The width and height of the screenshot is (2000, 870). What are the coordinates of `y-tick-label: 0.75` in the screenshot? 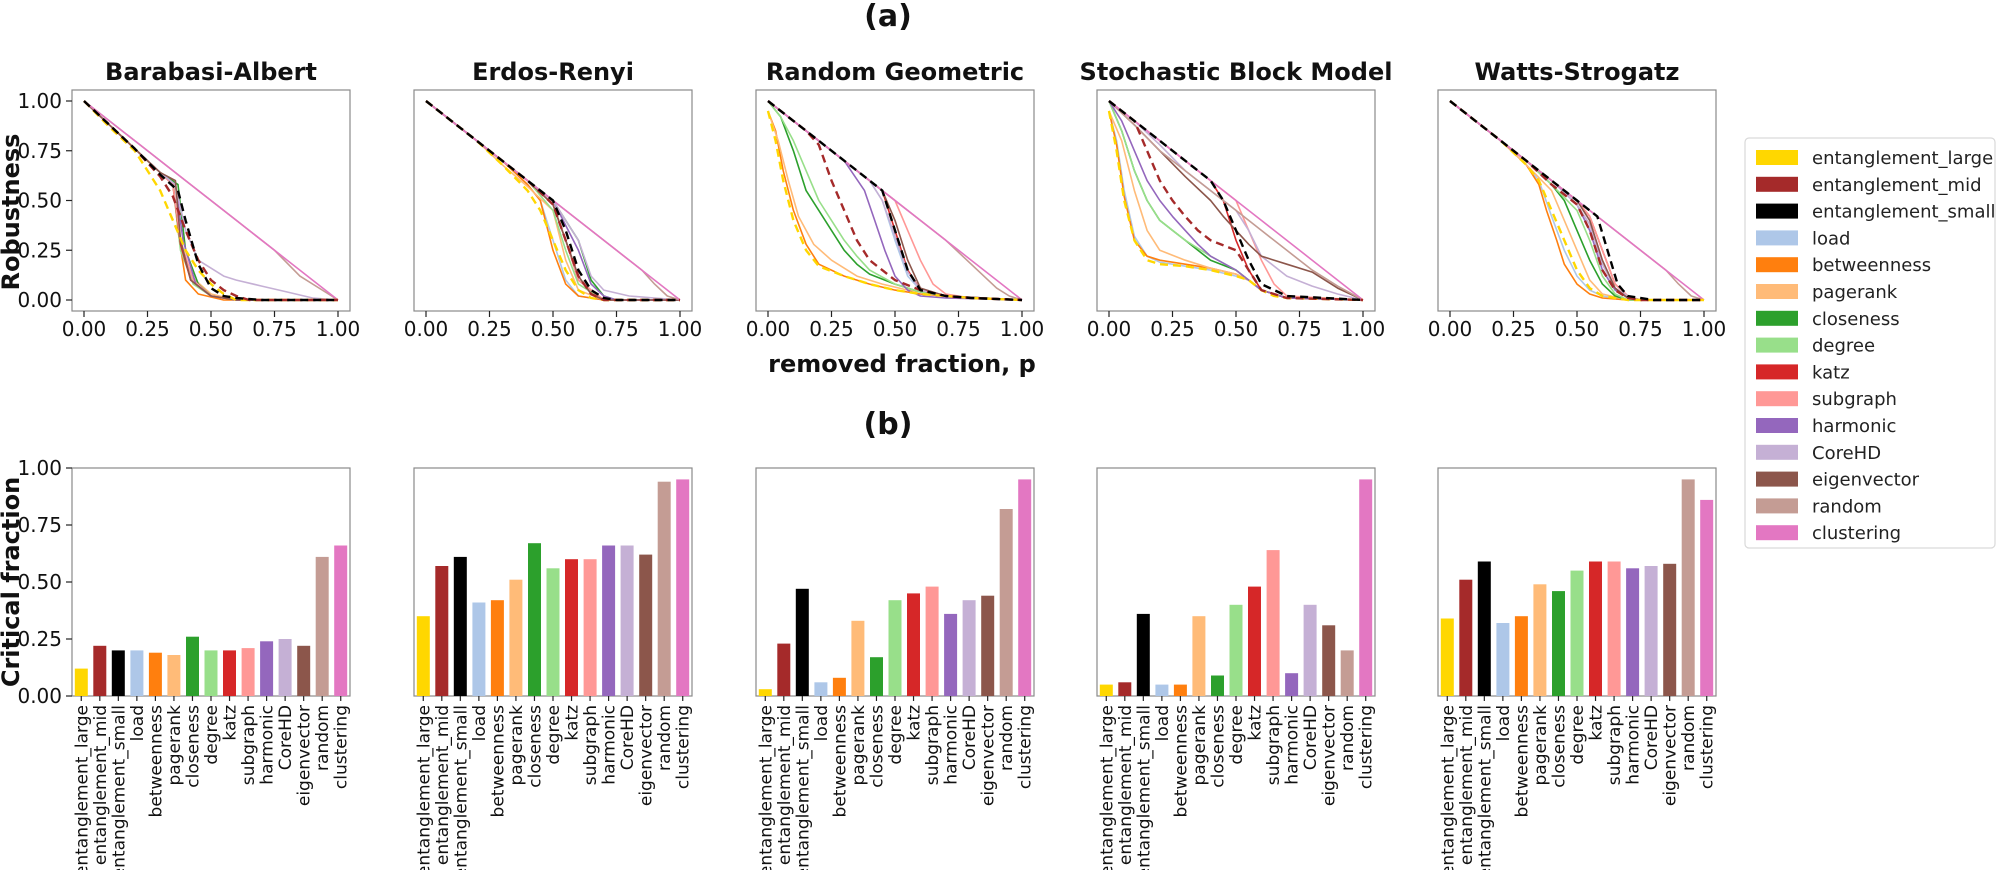 It's located at (39, 525).